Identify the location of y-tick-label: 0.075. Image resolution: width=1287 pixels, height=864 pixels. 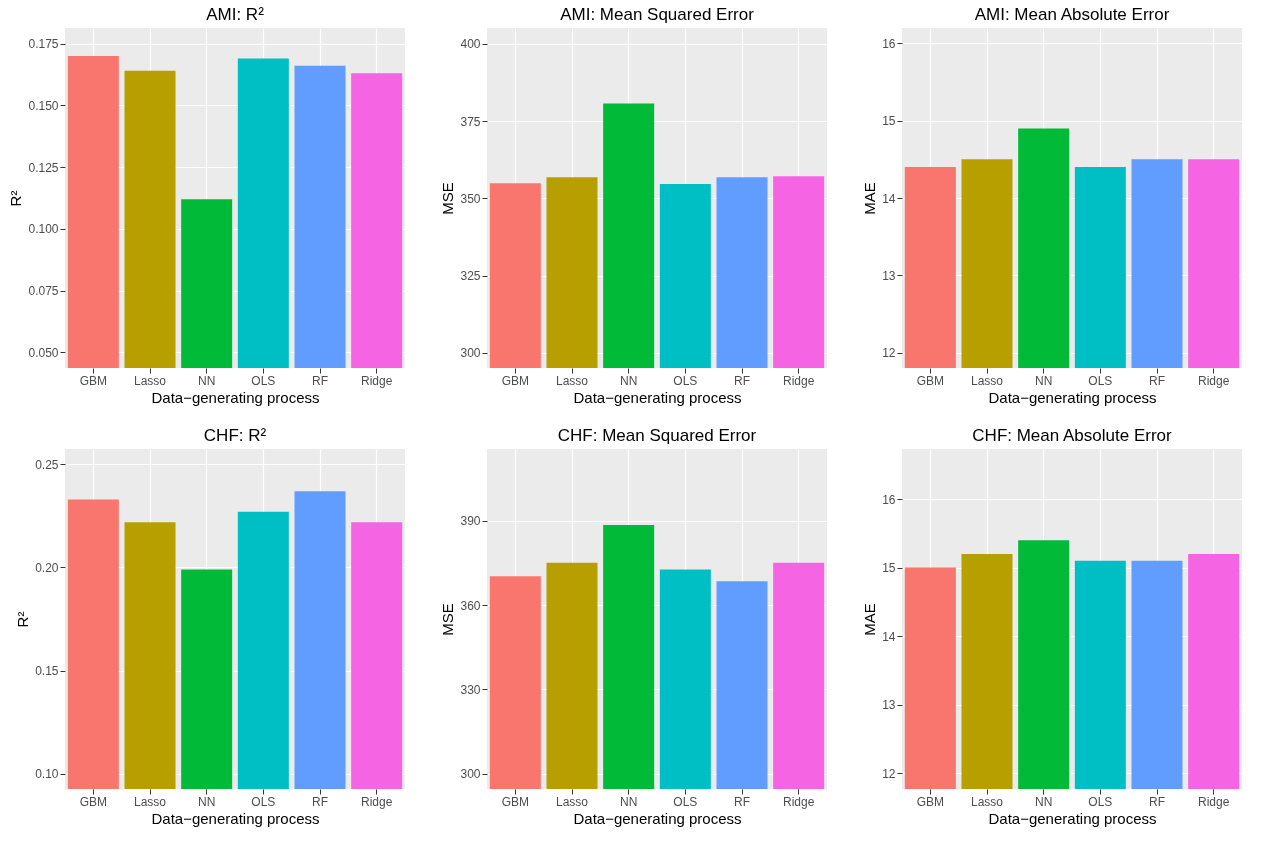
(43, 291).